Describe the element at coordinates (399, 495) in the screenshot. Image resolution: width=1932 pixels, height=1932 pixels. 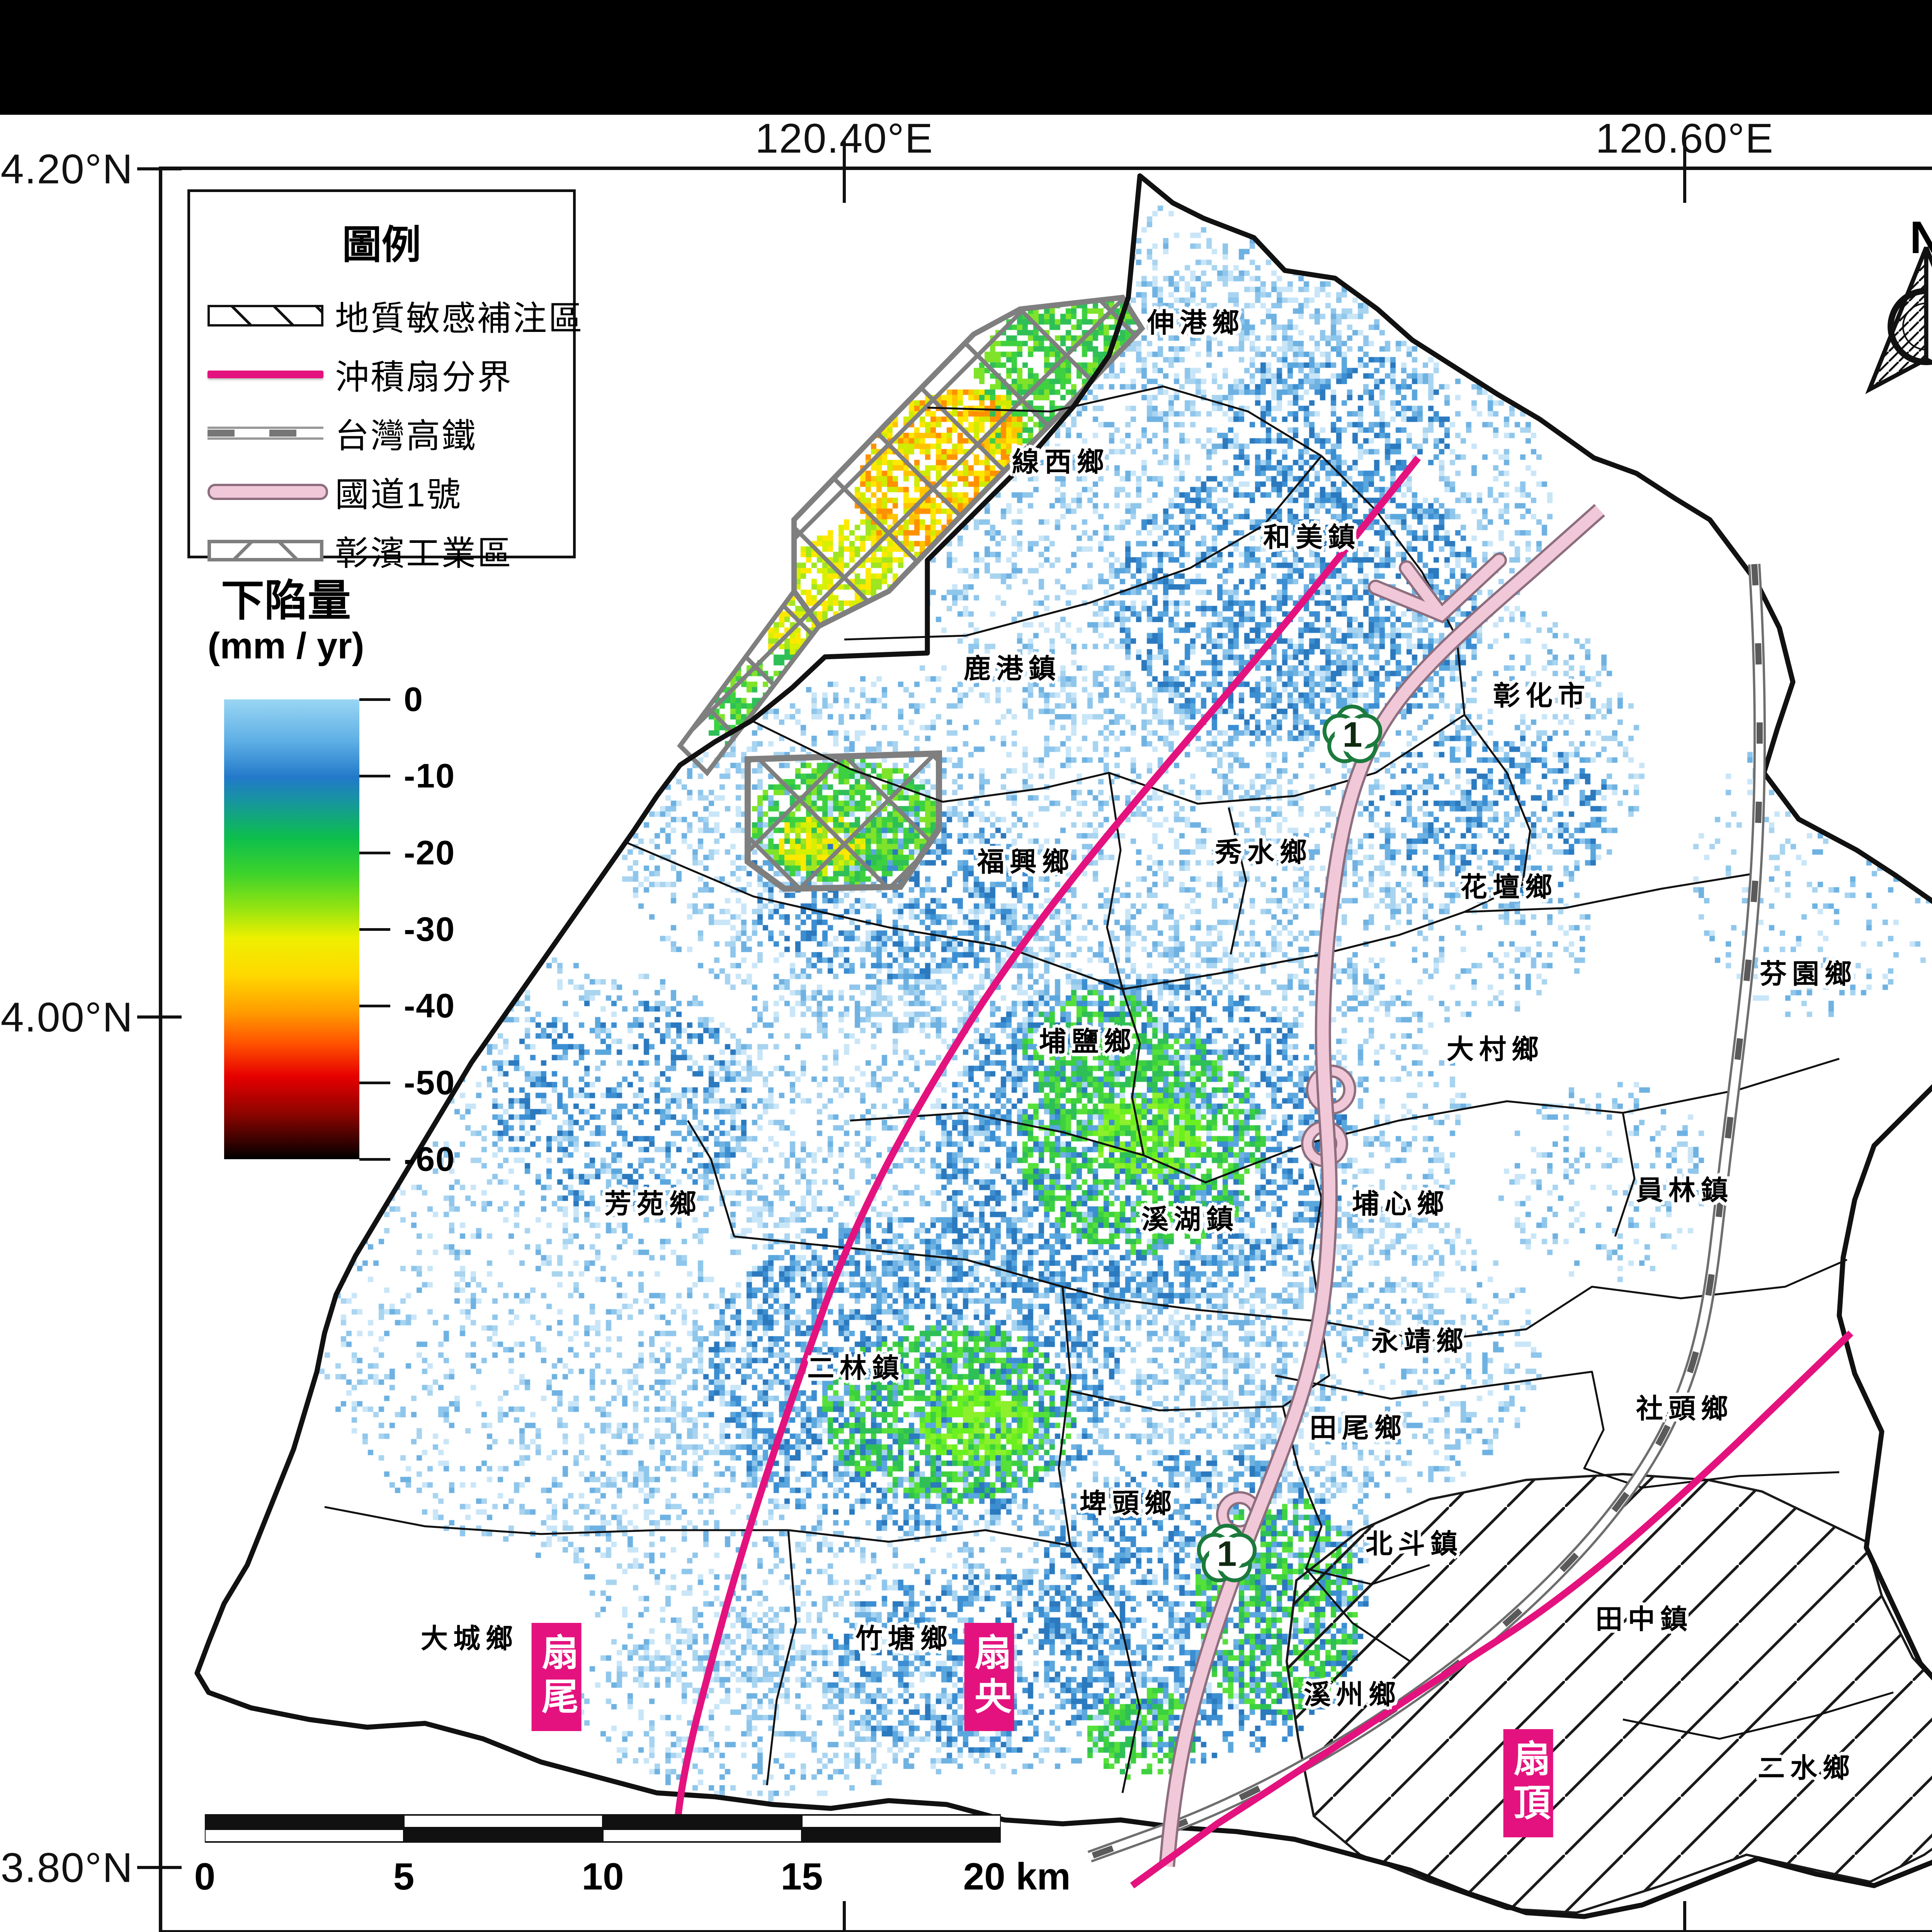
I see `legend-label: 國道1號` at that location.